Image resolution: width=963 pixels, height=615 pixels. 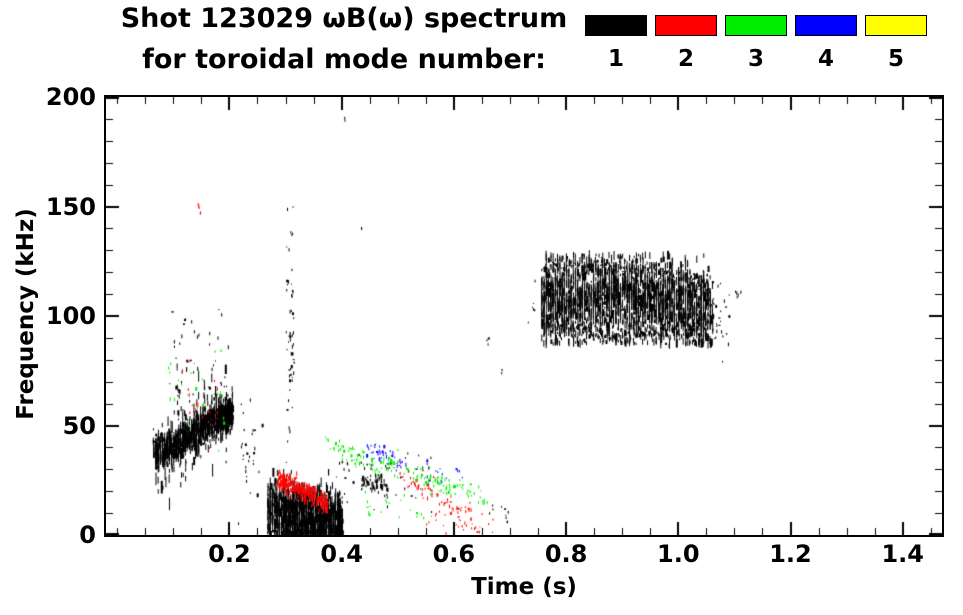 What do you see at coordinates (895, 59) in the screenshot?
I see `legend-label-5: 5` at bounding box center [895, 59].